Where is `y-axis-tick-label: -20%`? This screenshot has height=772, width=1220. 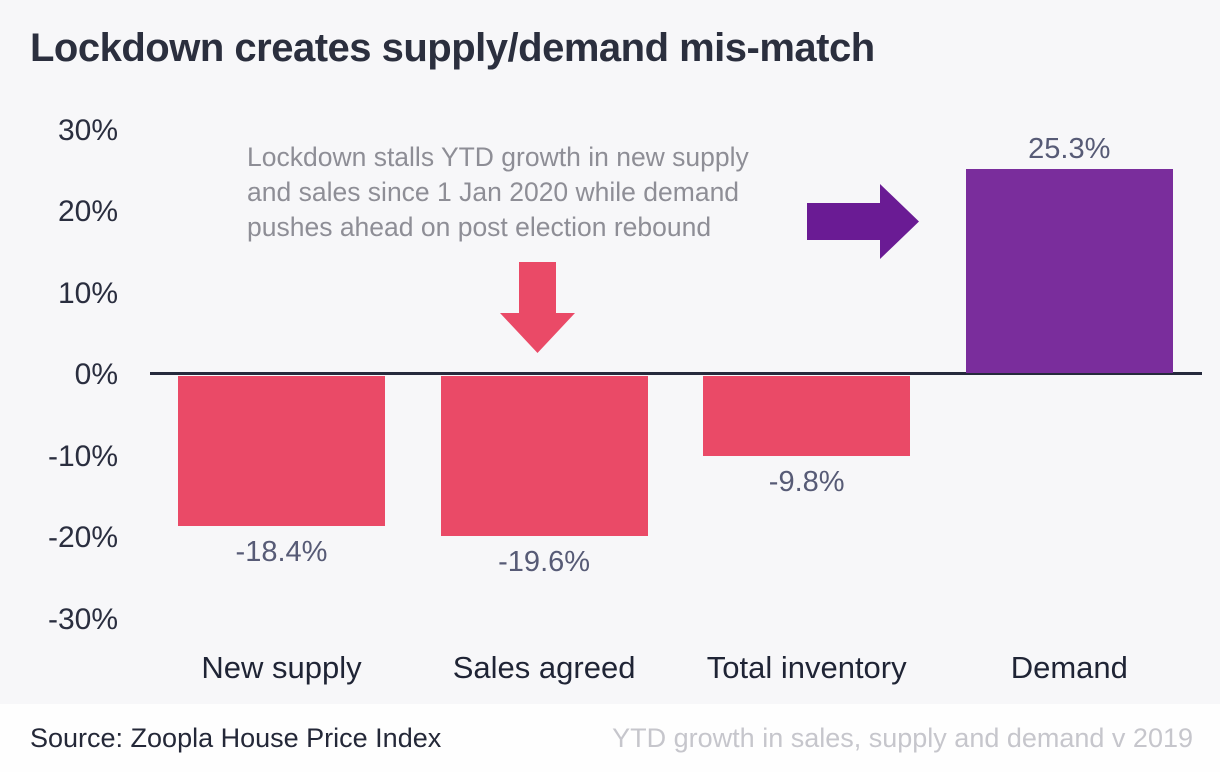
y-axis-tick-label: -20% is located at coordinates (82, 537).